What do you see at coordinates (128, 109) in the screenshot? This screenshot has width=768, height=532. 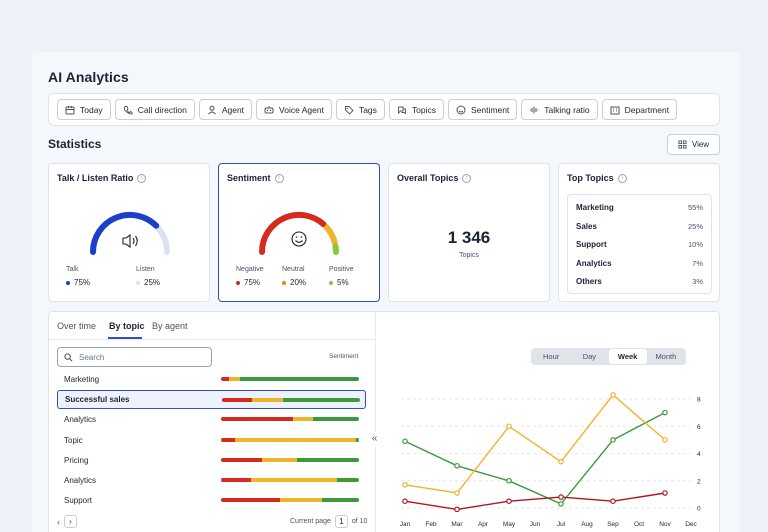 I see `phone-icon` at bounding box center [128, 109].